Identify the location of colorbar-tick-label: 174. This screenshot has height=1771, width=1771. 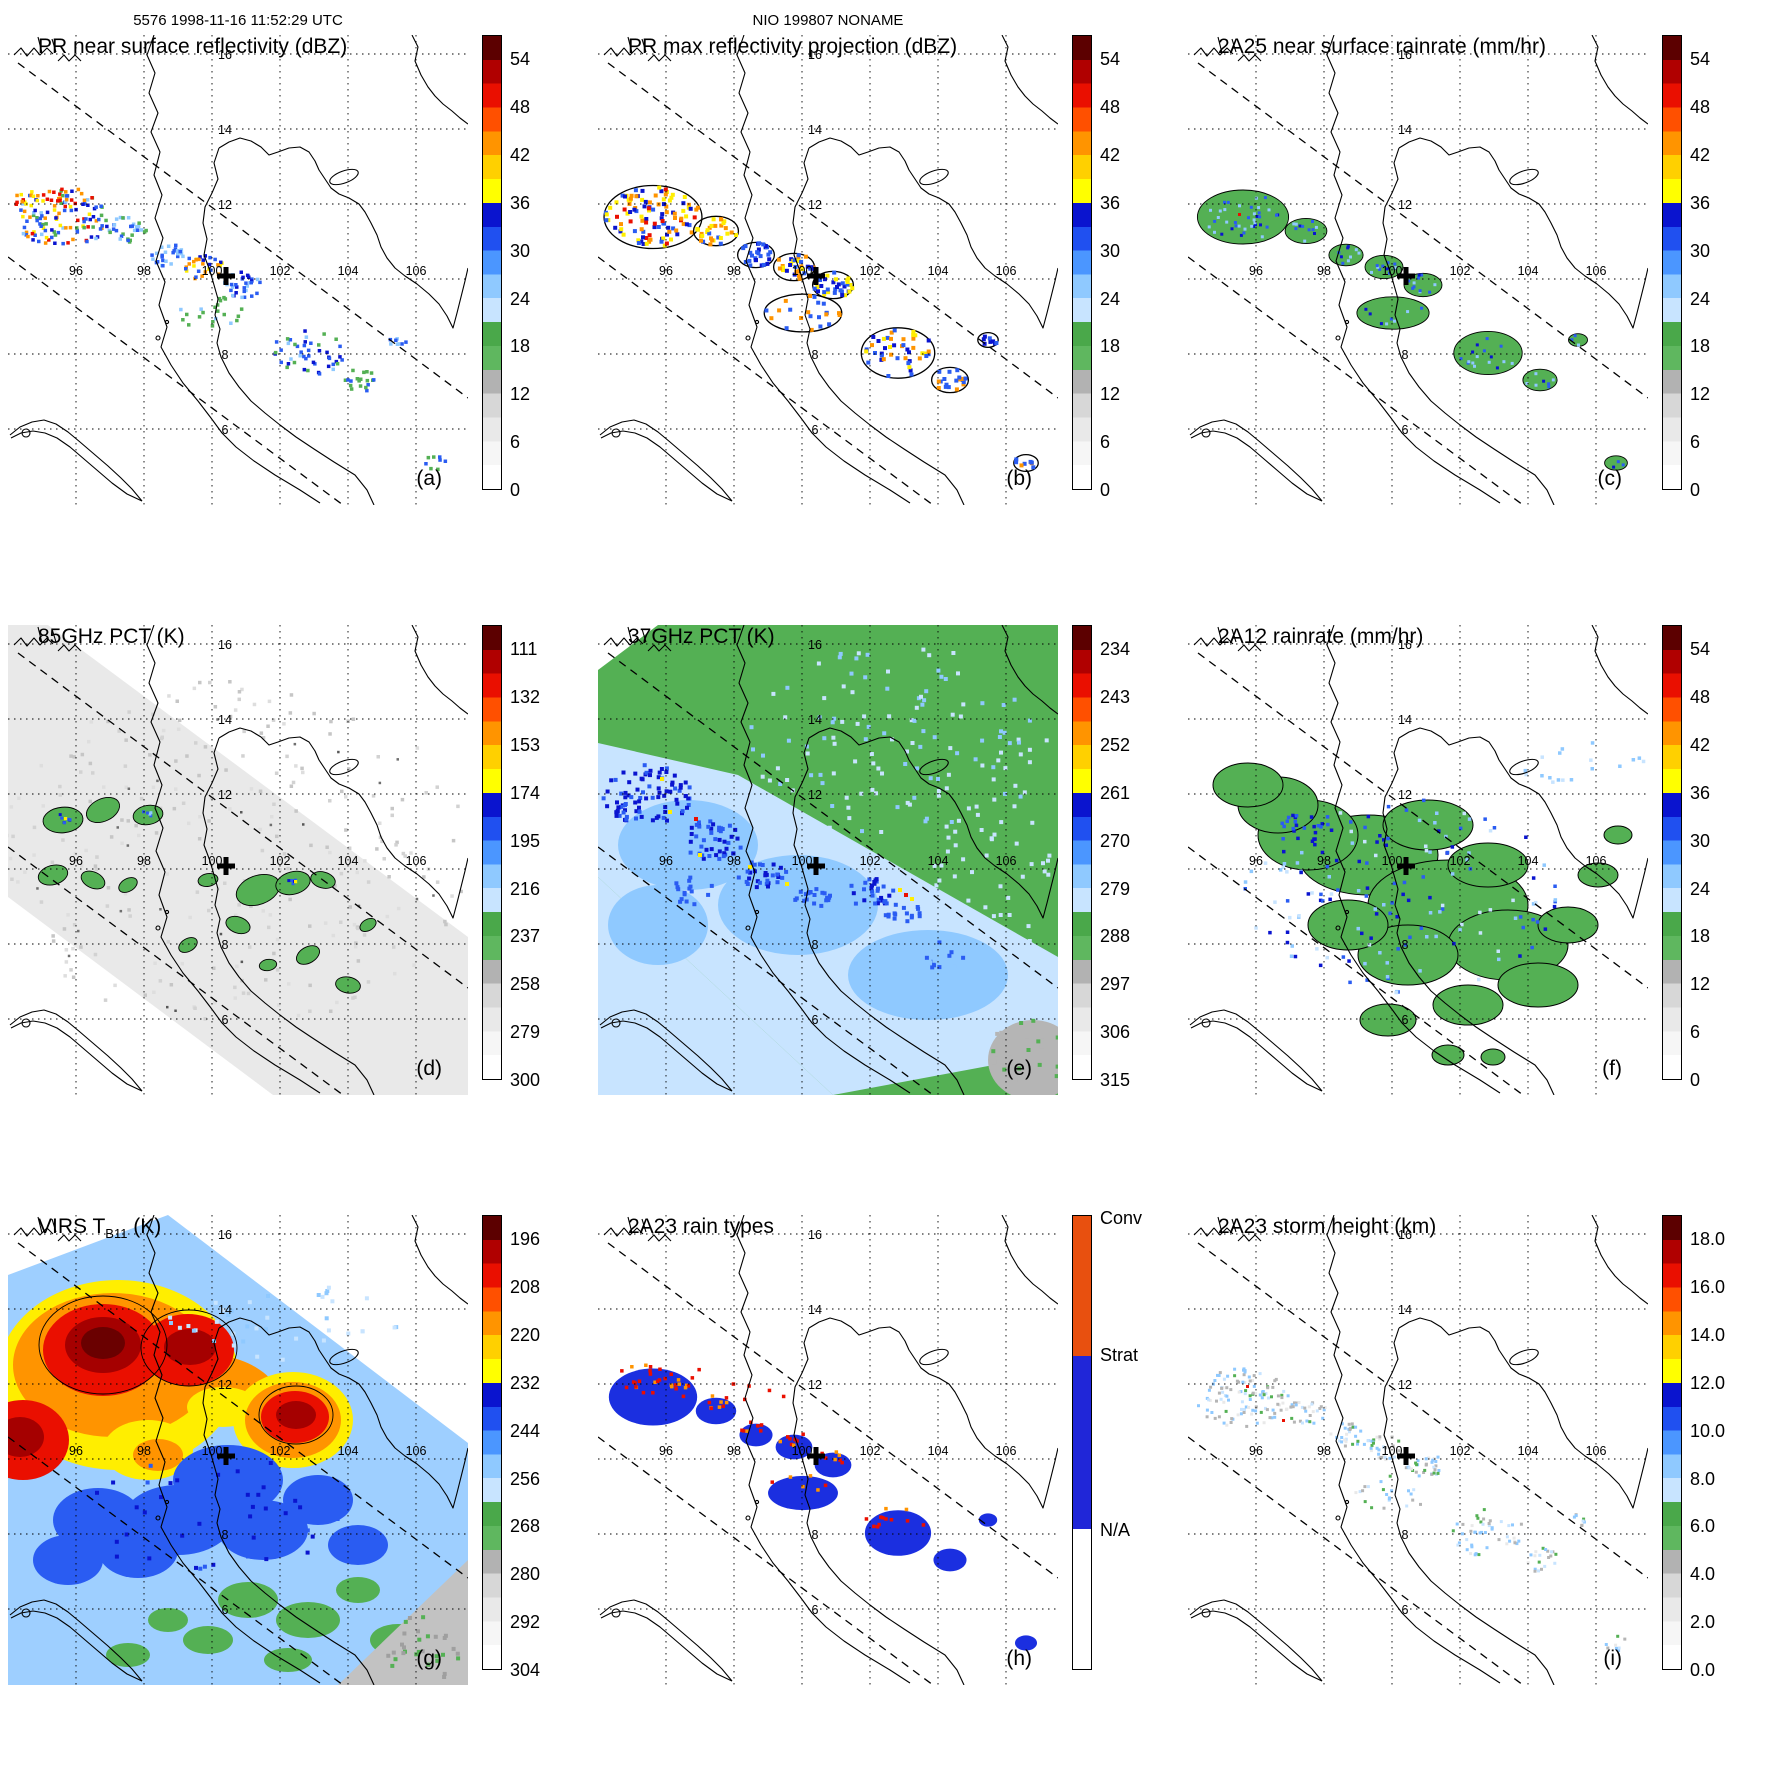
(525, 793).